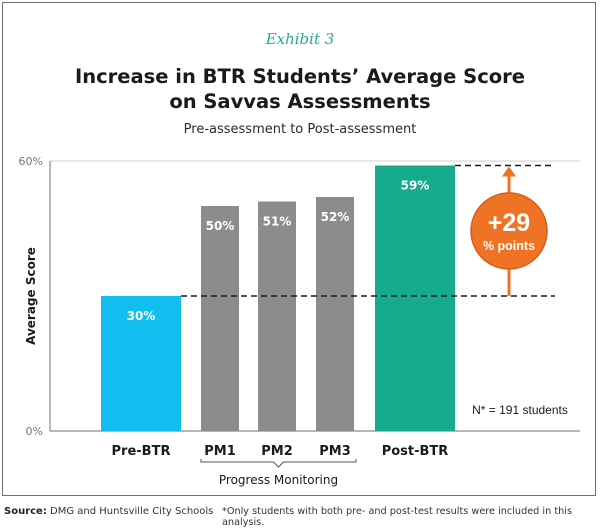  I want to click on bar-value-label: 59%, so click(415, 186).